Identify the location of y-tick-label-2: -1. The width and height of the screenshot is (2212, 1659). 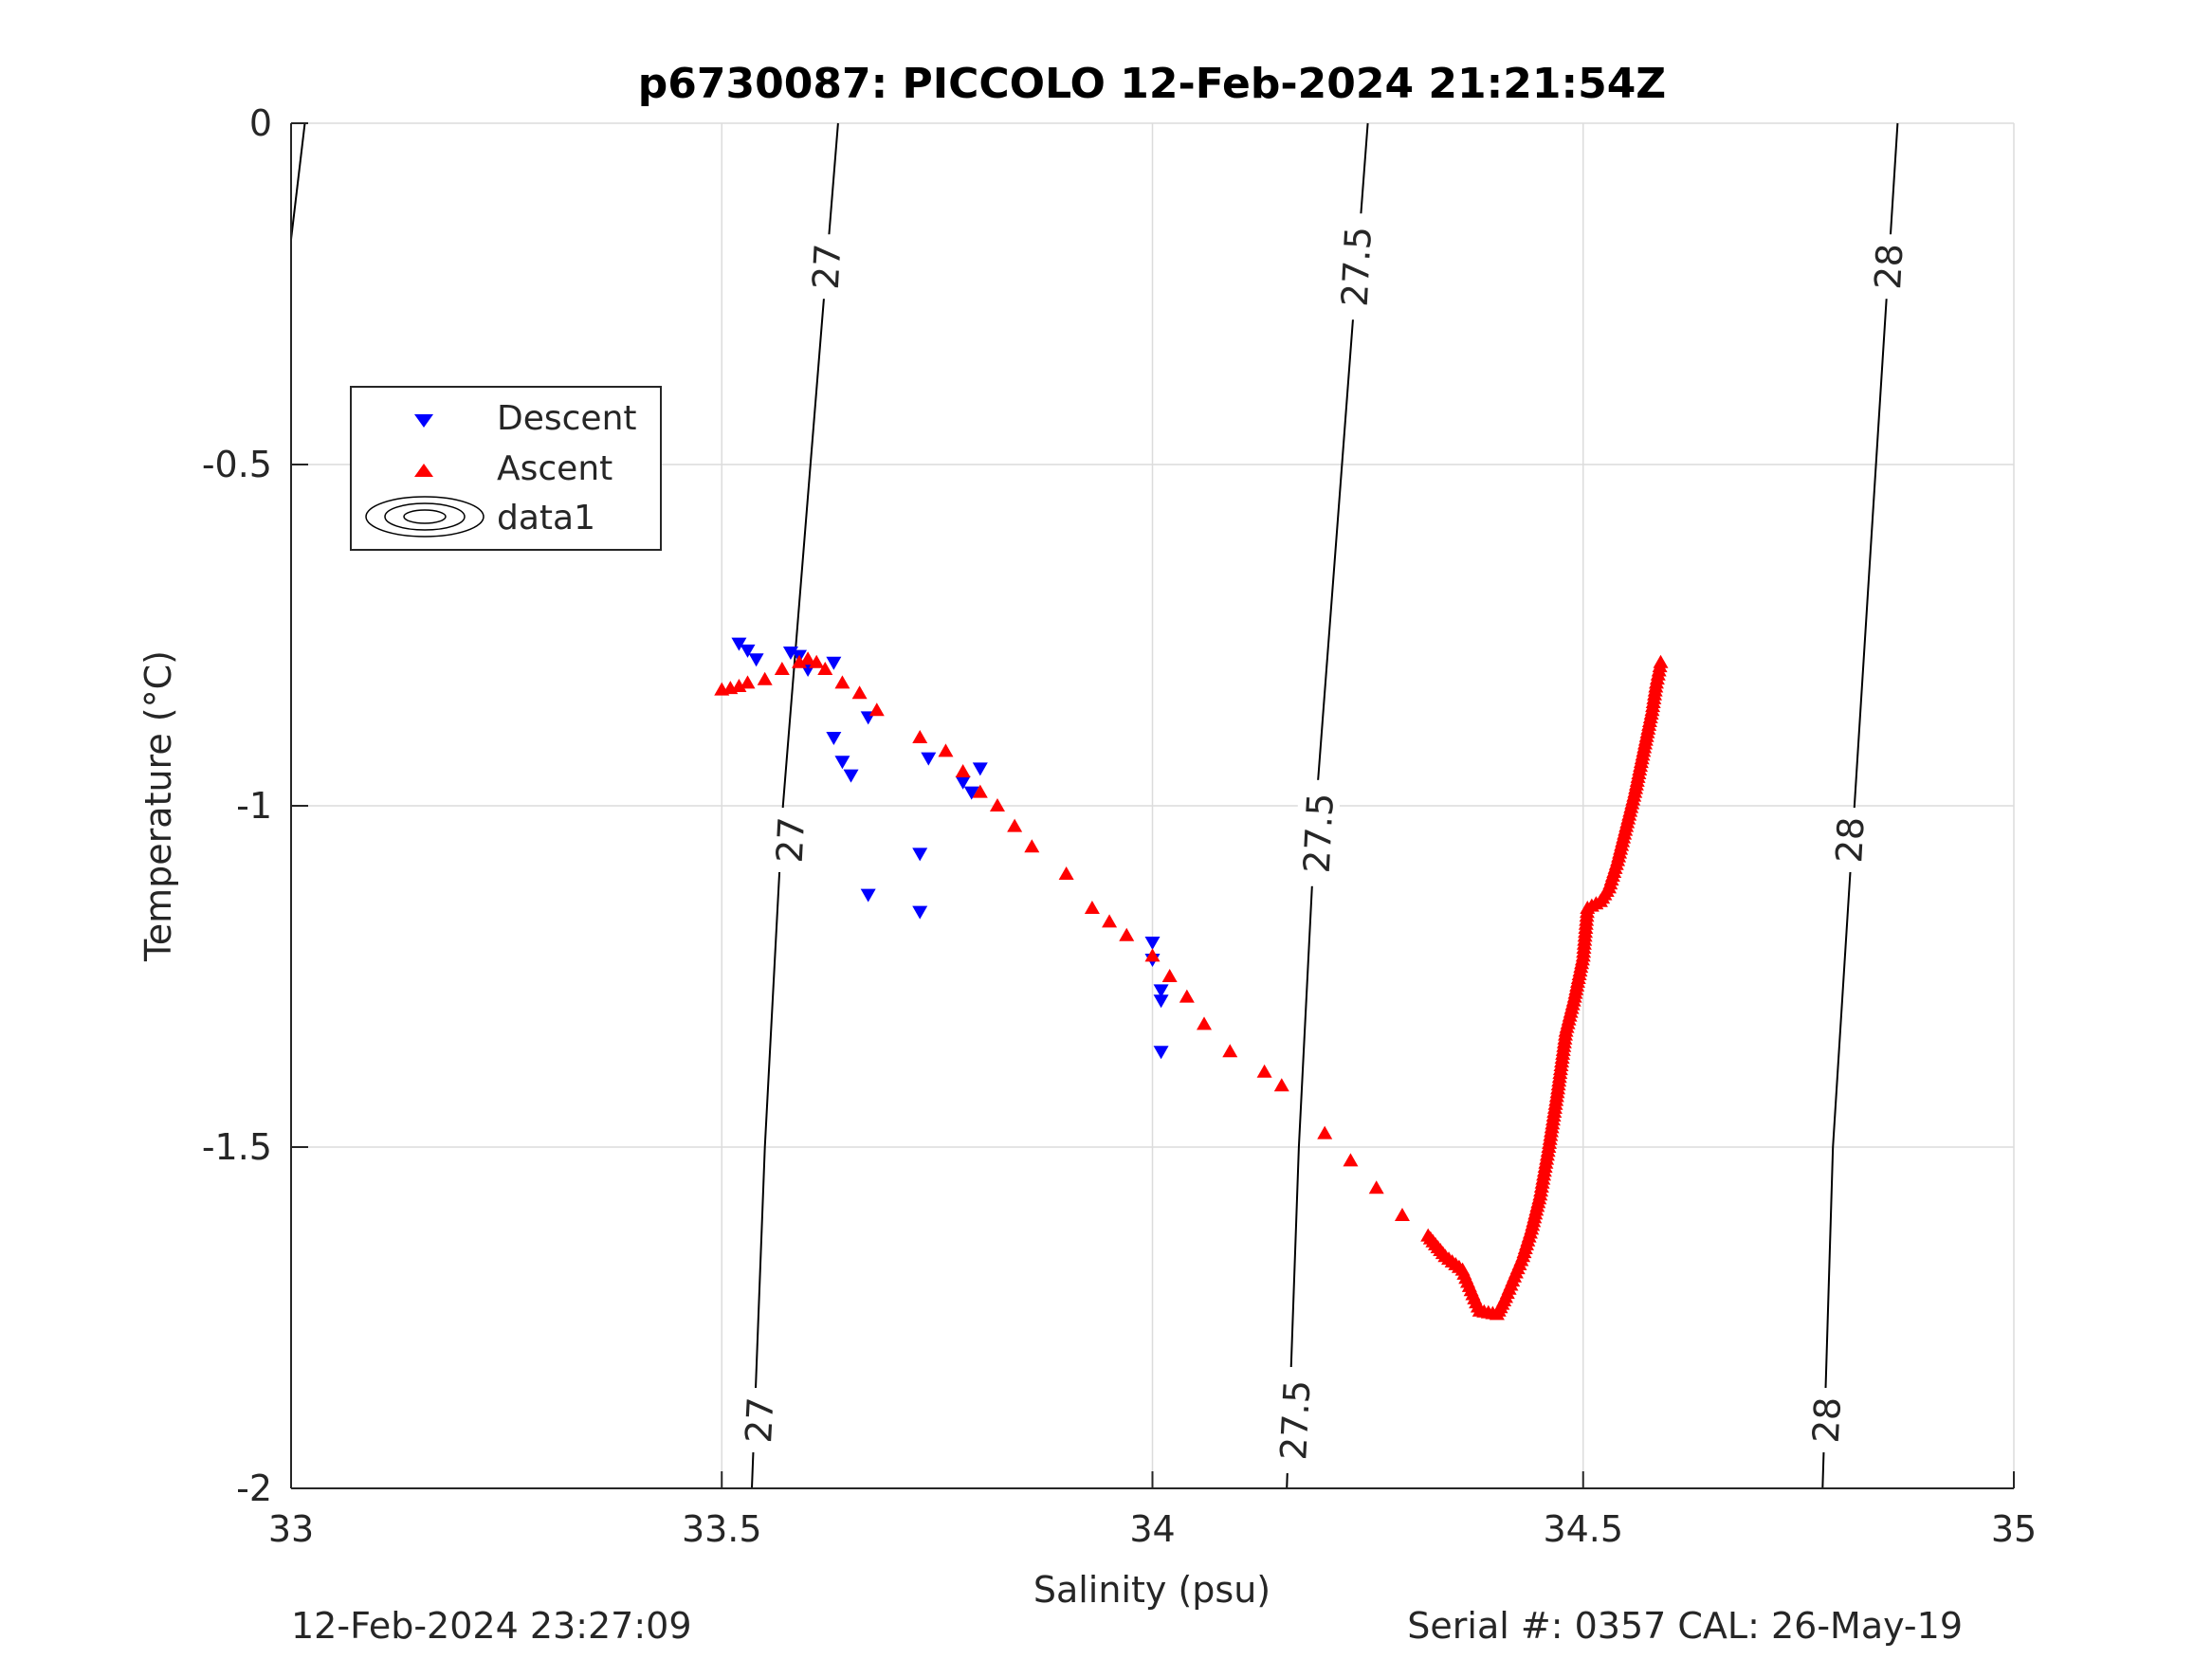
(254, 806).